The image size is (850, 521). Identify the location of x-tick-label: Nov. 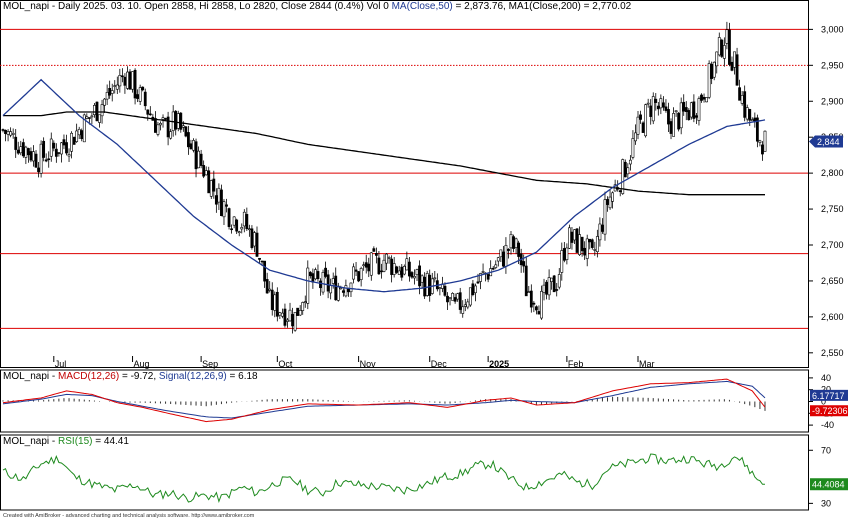
(368, 364).